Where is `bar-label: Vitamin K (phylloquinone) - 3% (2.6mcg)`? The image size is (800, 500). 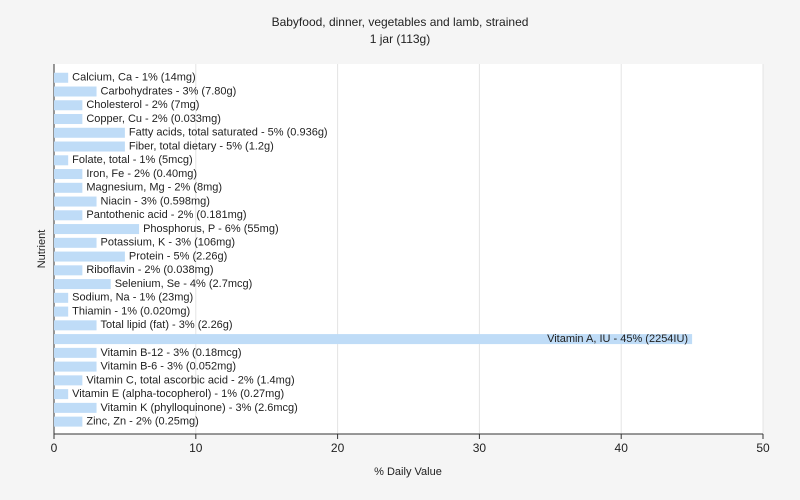
bar-label: Vitamin K (phylloquinone) - 3% (2.6mcg) is located at coordinates (199, 408).